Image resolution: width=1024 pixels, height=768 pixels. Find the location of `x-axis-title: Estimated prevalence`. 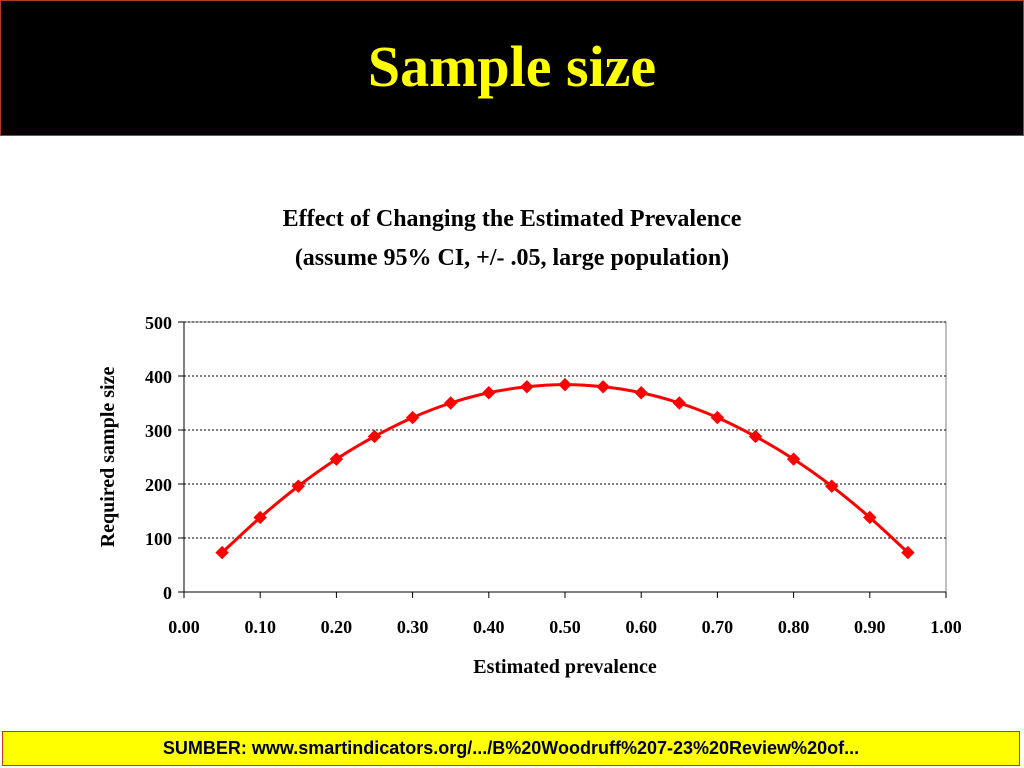

x-axis-title: Estimated prevalence is located at coordinates (565, 667).